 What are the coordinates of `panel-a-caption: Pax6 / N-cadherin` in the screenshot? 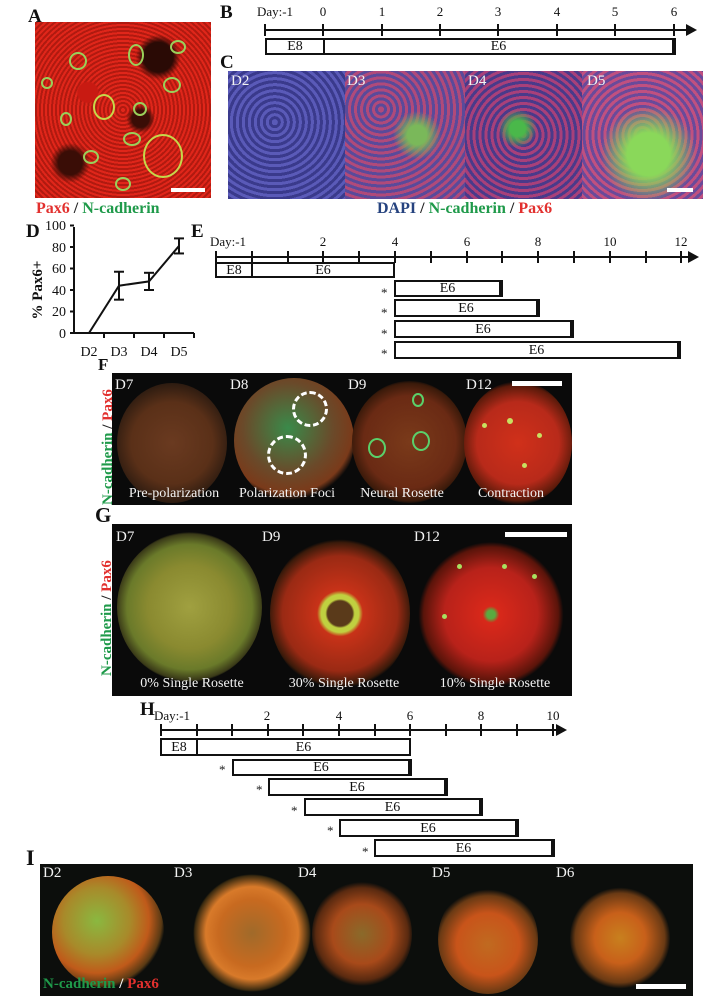 It's located at (98, 209).